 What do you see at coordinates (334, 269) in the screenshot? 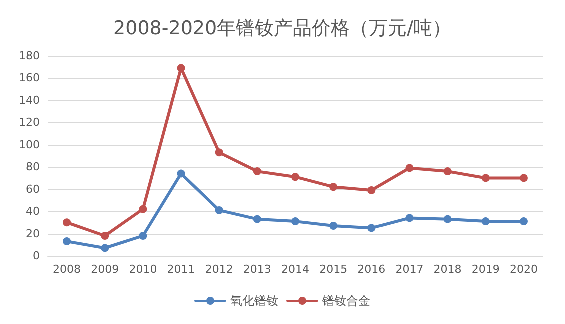
I see `x-tick-label: 2015` at bounding box center [334, 269].